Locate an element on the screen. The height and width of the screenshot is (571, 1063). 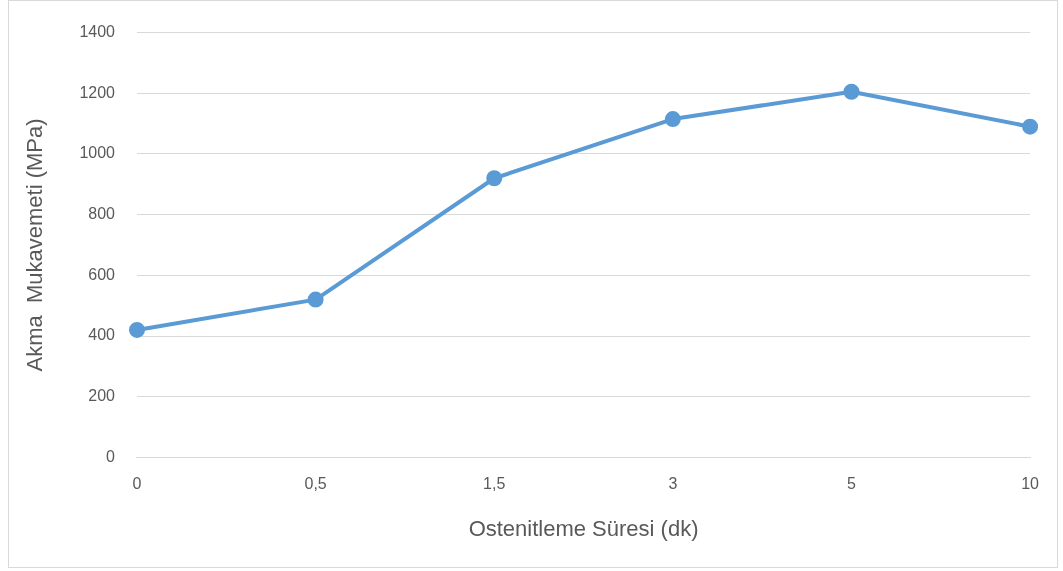
x-tick-label: 5 is located at coordinates (852, 484).